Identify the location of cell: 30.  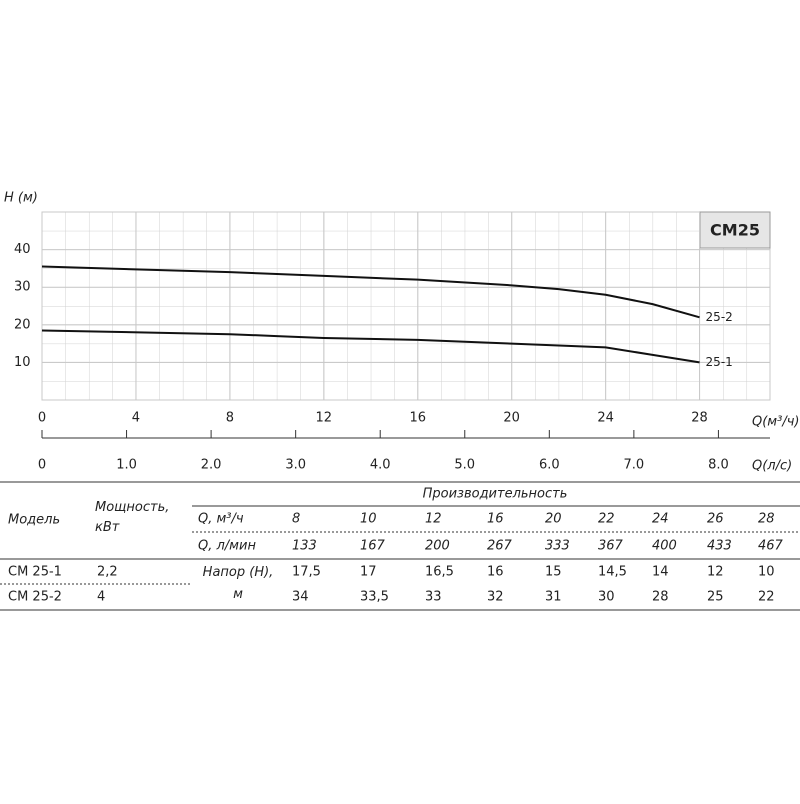
(606, 597).